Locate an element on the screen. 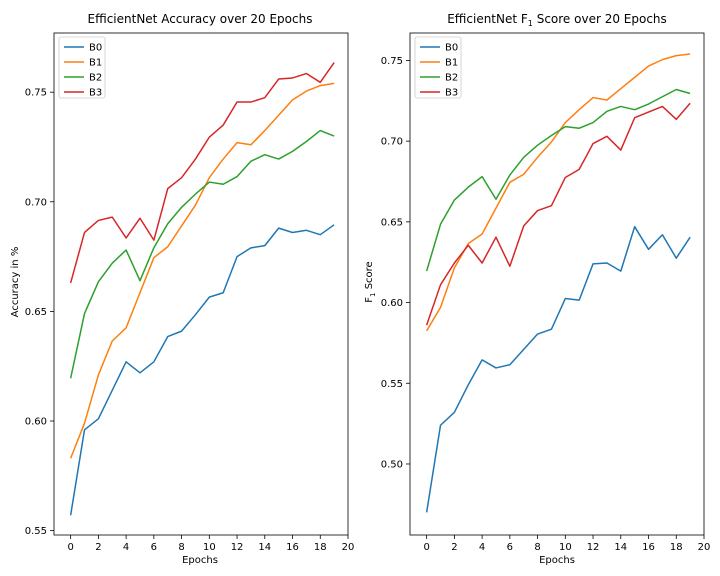 The height and width of the screenshot is (576, 720). f1-chart-ytick-label: 0.75 is located at coordinates (392, 61).